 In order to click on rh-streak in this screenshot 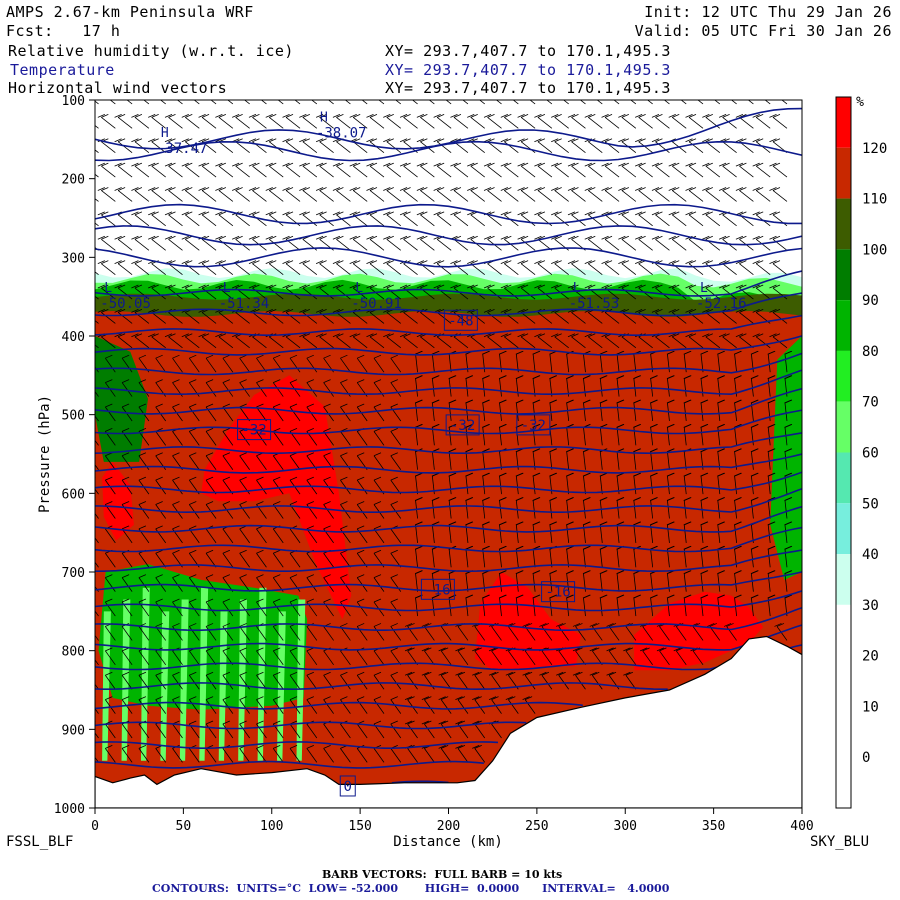, I will do `click(145, 674)`.